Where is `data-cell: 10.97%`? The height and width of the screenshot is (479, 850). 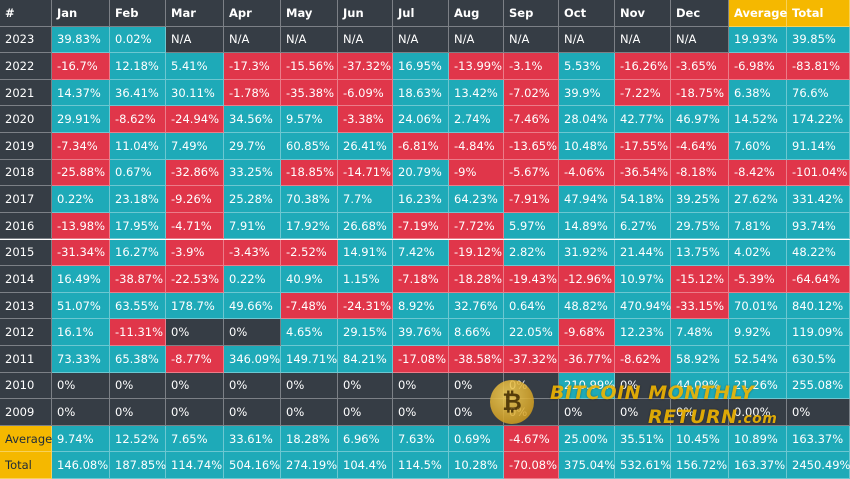 data-cell: 10.97% is located at coordinates (643, 279).